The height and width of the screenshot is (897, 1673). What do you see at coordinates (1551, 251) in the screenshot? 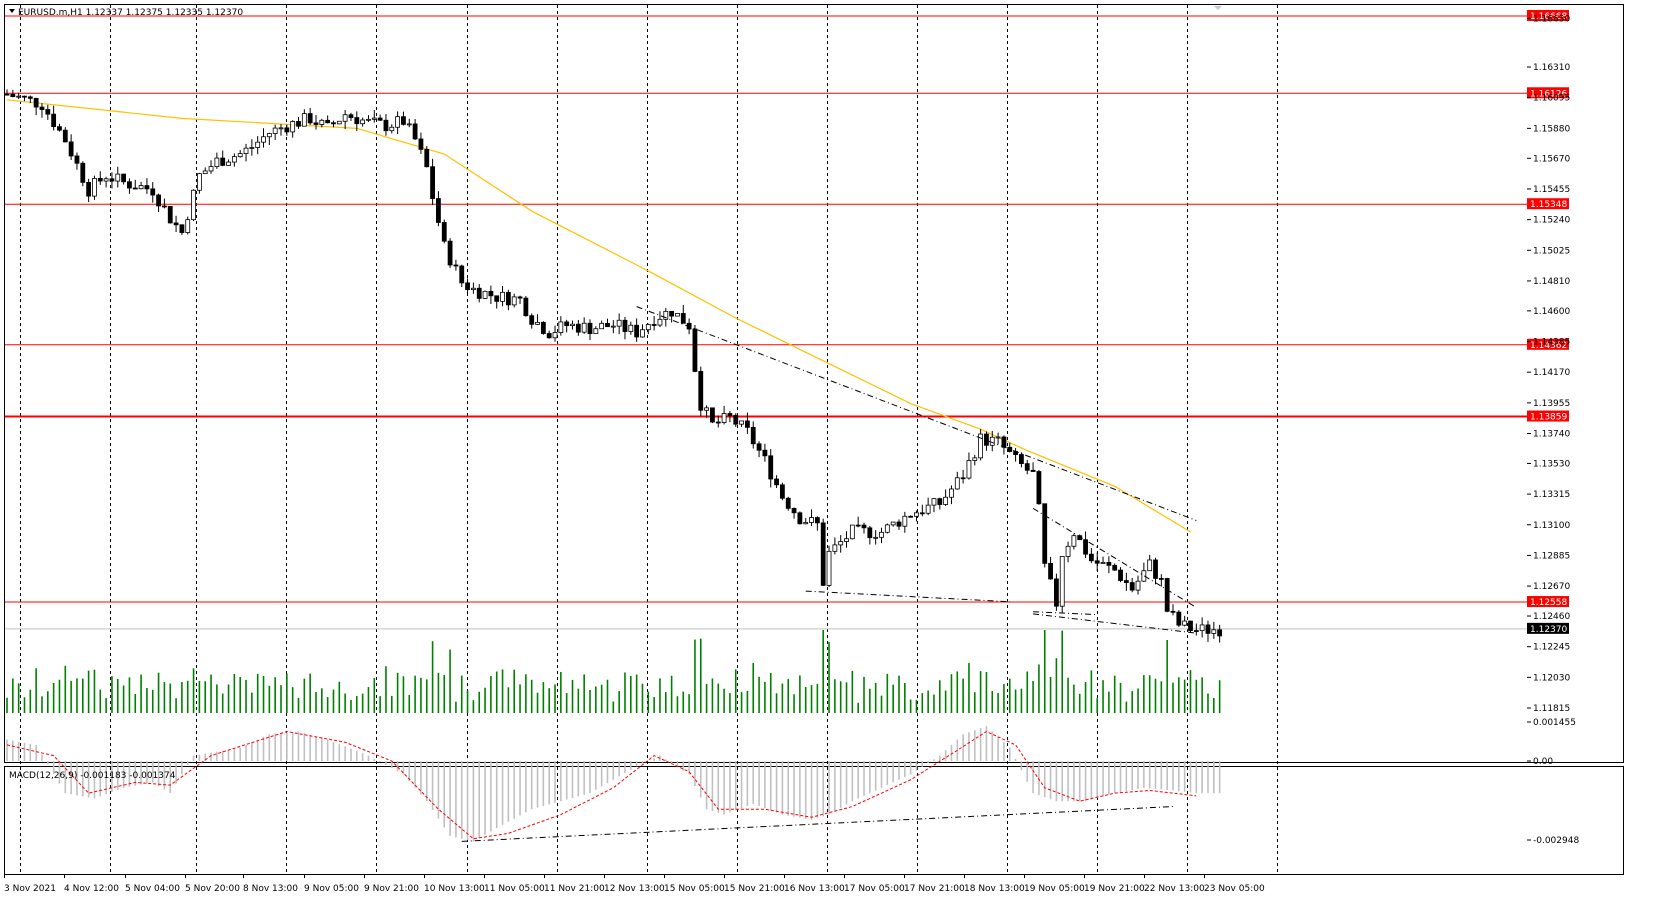
I see `price-tick-label: 1.15025` at bounding box center [1551, 251].